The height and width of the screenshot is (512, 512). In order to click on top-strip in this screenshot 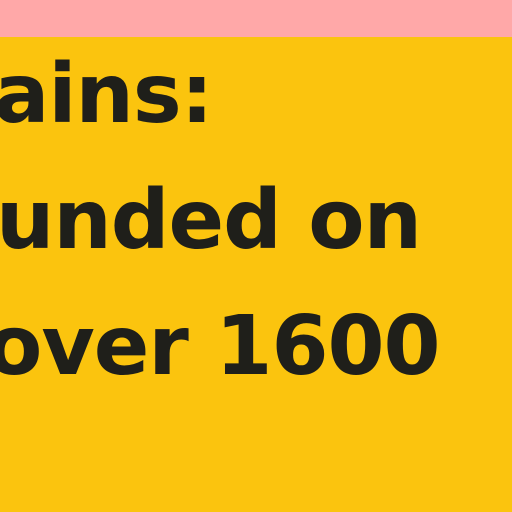, I will do `click(256, 18)`.